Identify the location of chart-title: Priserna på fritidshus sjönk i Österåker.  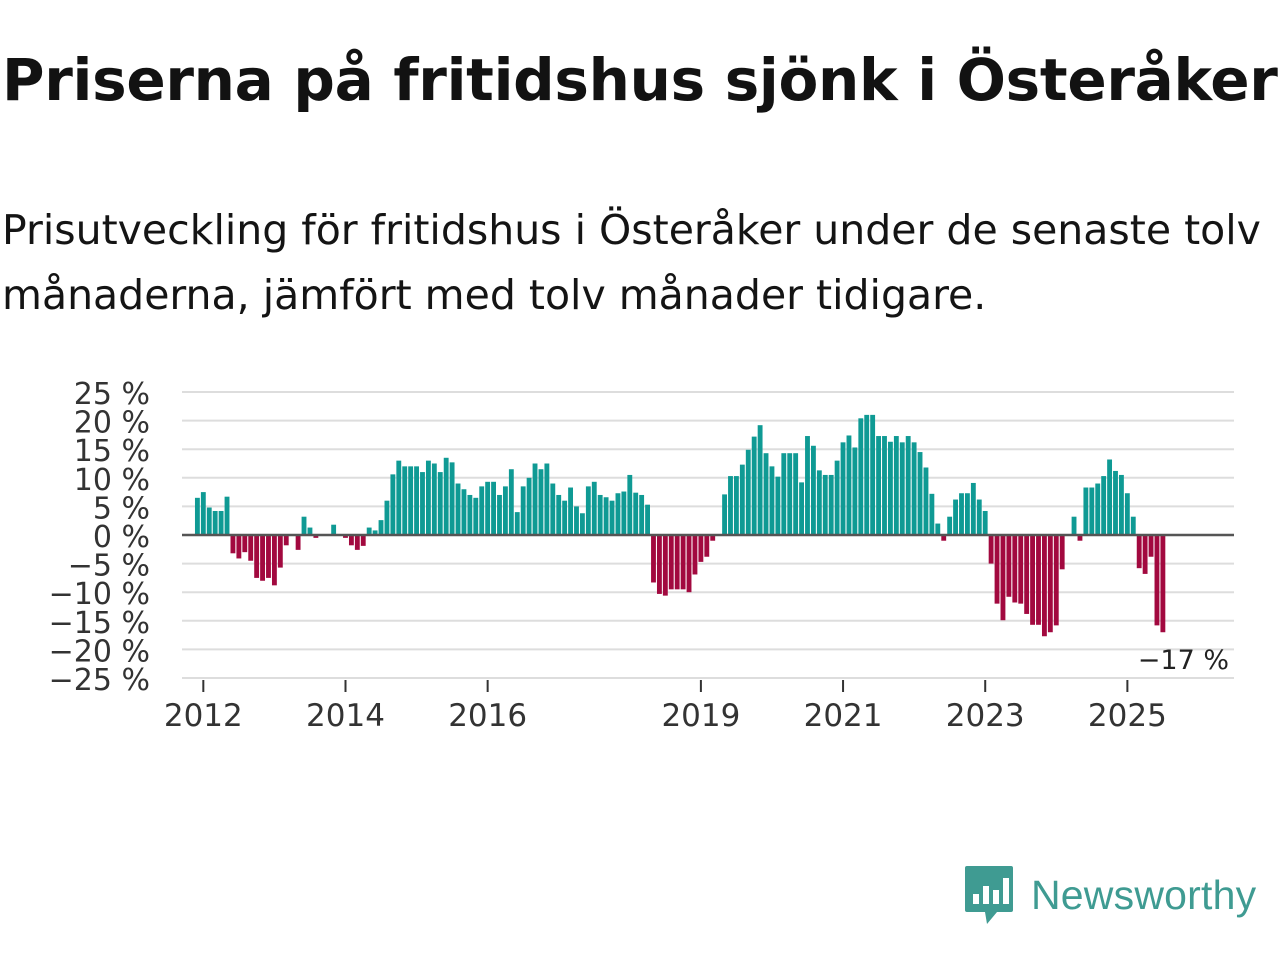
(640, 80).